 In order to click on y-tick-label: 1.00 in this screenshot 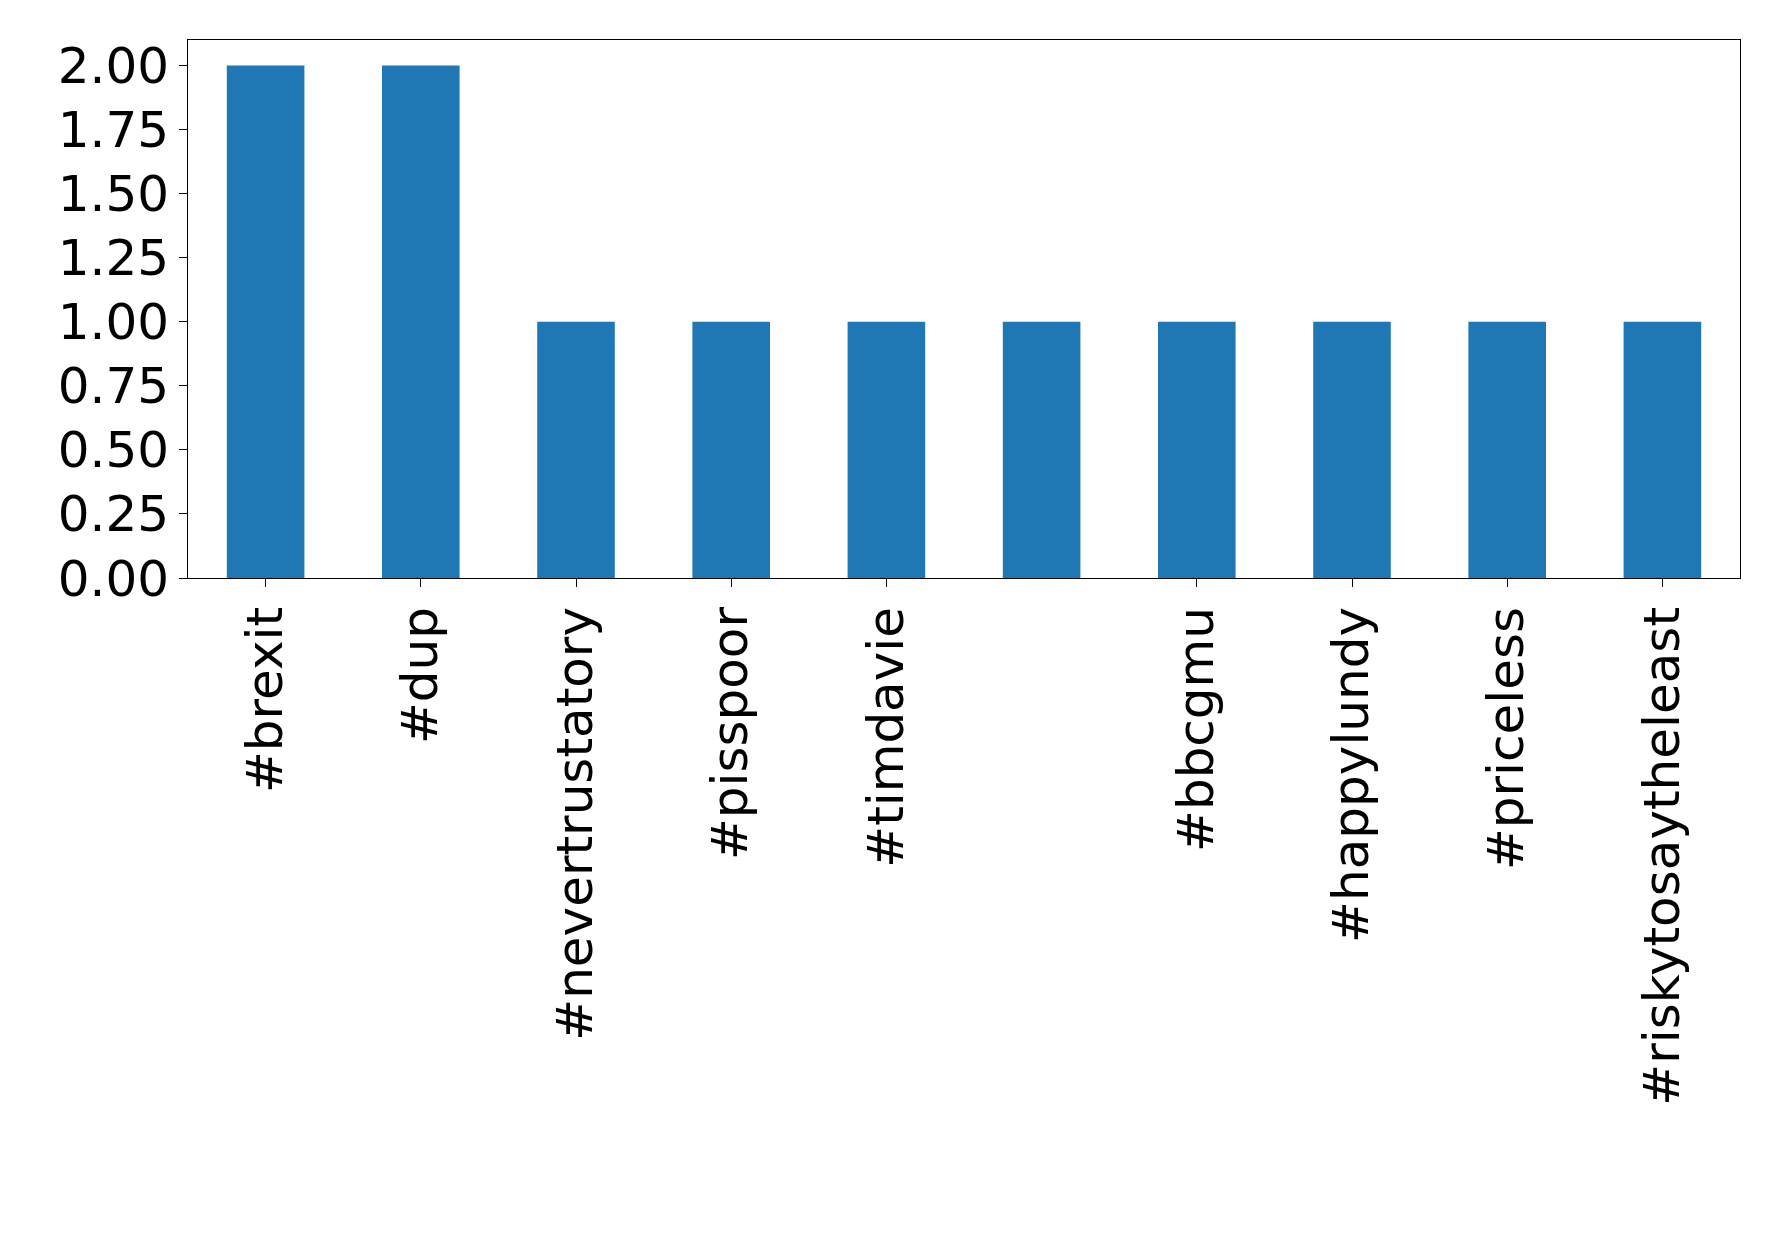, I will do `click(113, 322)`.